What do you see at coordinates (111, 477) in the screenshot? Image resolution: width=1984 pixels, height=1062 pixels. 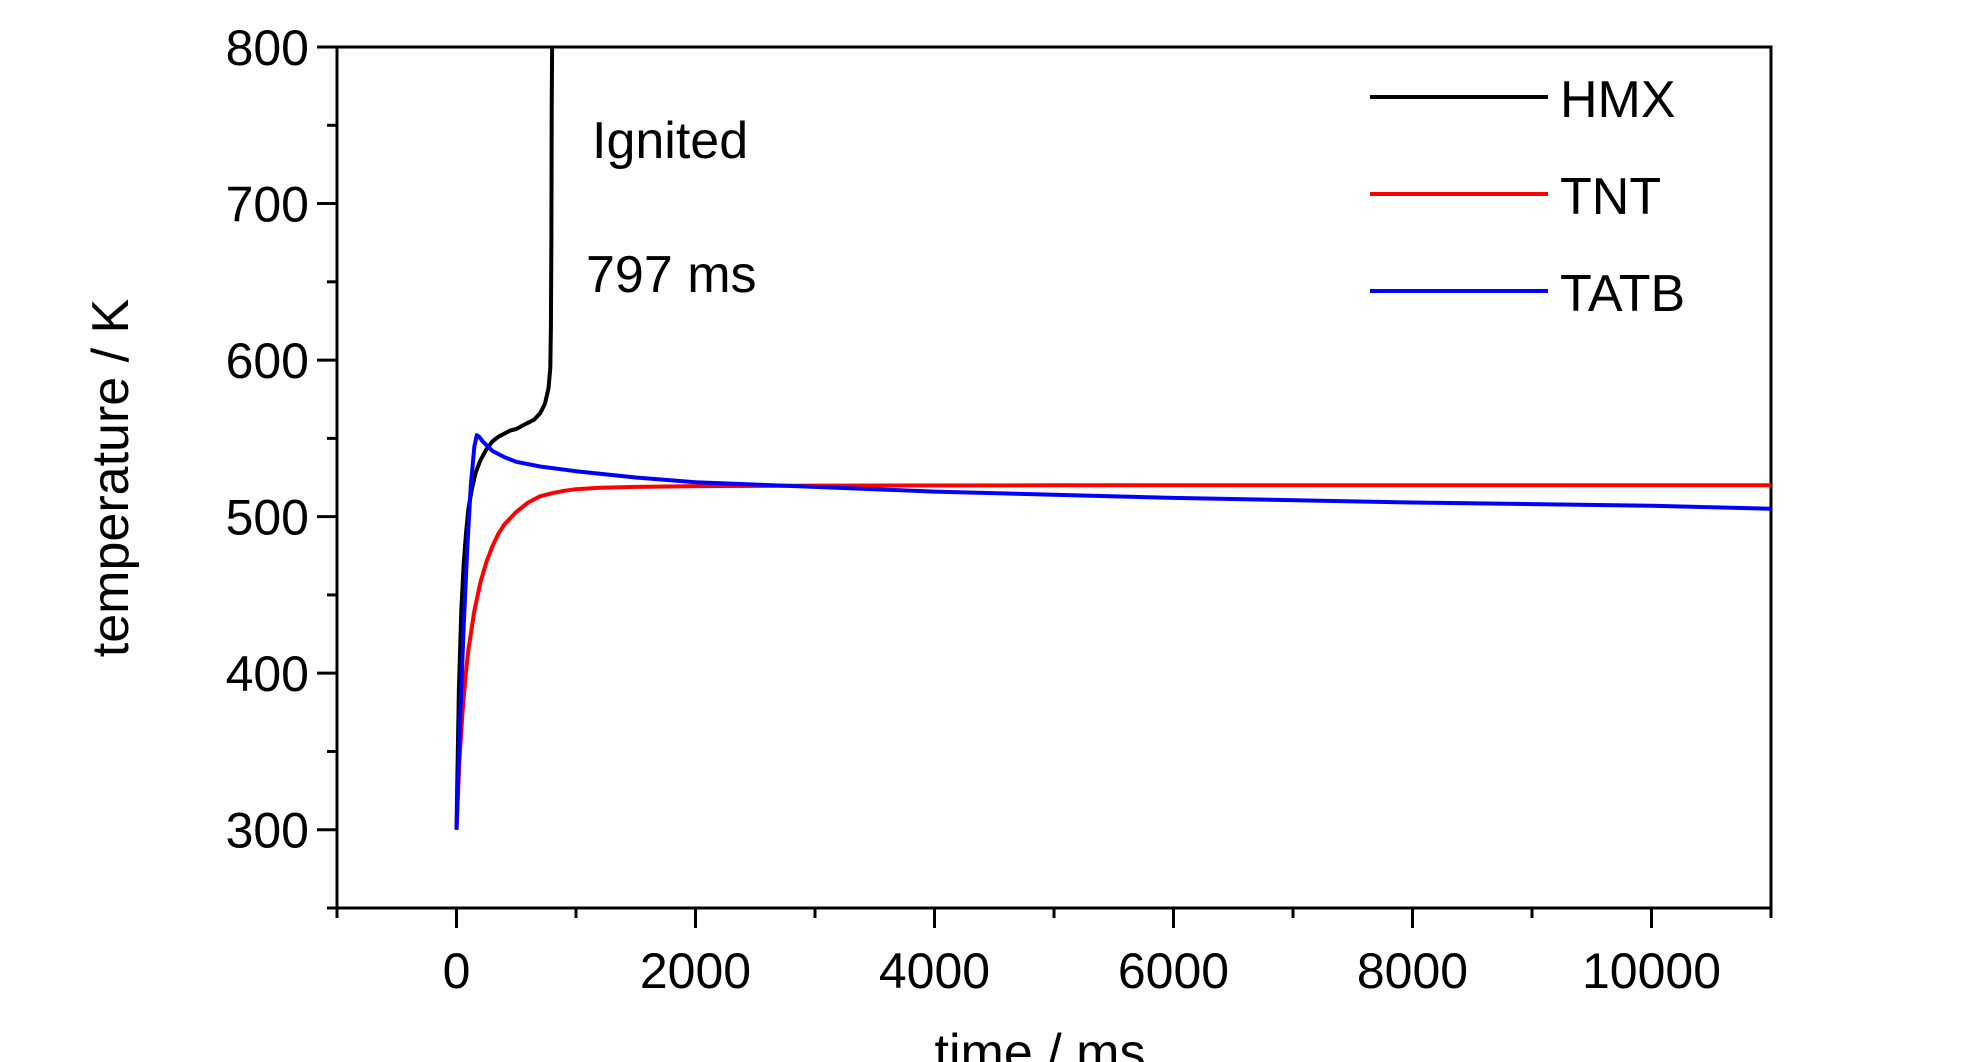 I see `y-axis-title: temperature / K` at bounding box center [111, 477].